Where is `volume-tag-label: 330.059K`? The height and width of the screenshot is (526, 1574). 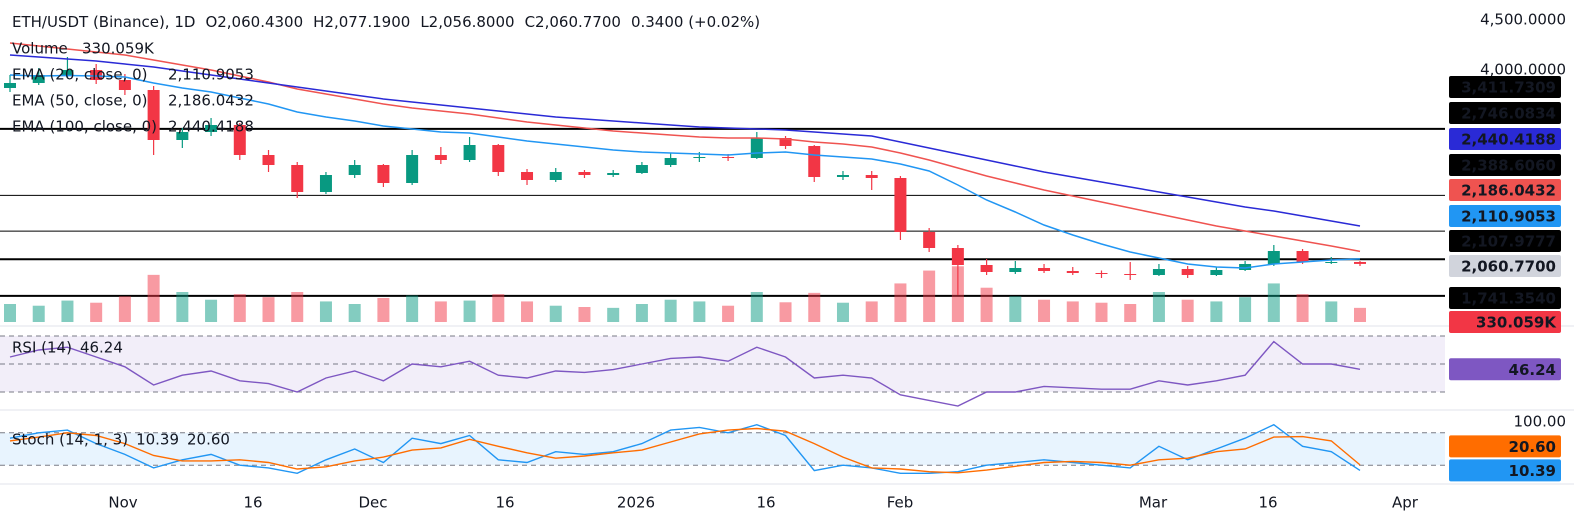
volume-tag-label: 330.059K is located at coordinates (1516, 323).